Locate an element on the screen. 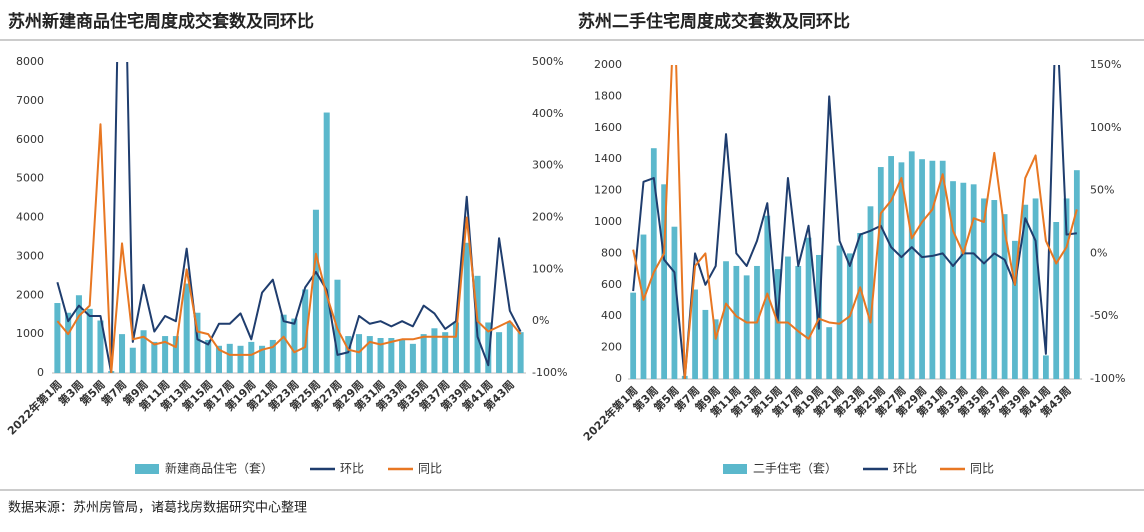 This screenshot has height=532, width=1144. y2-tick-label: 500% is located at coordinates (547, 61).